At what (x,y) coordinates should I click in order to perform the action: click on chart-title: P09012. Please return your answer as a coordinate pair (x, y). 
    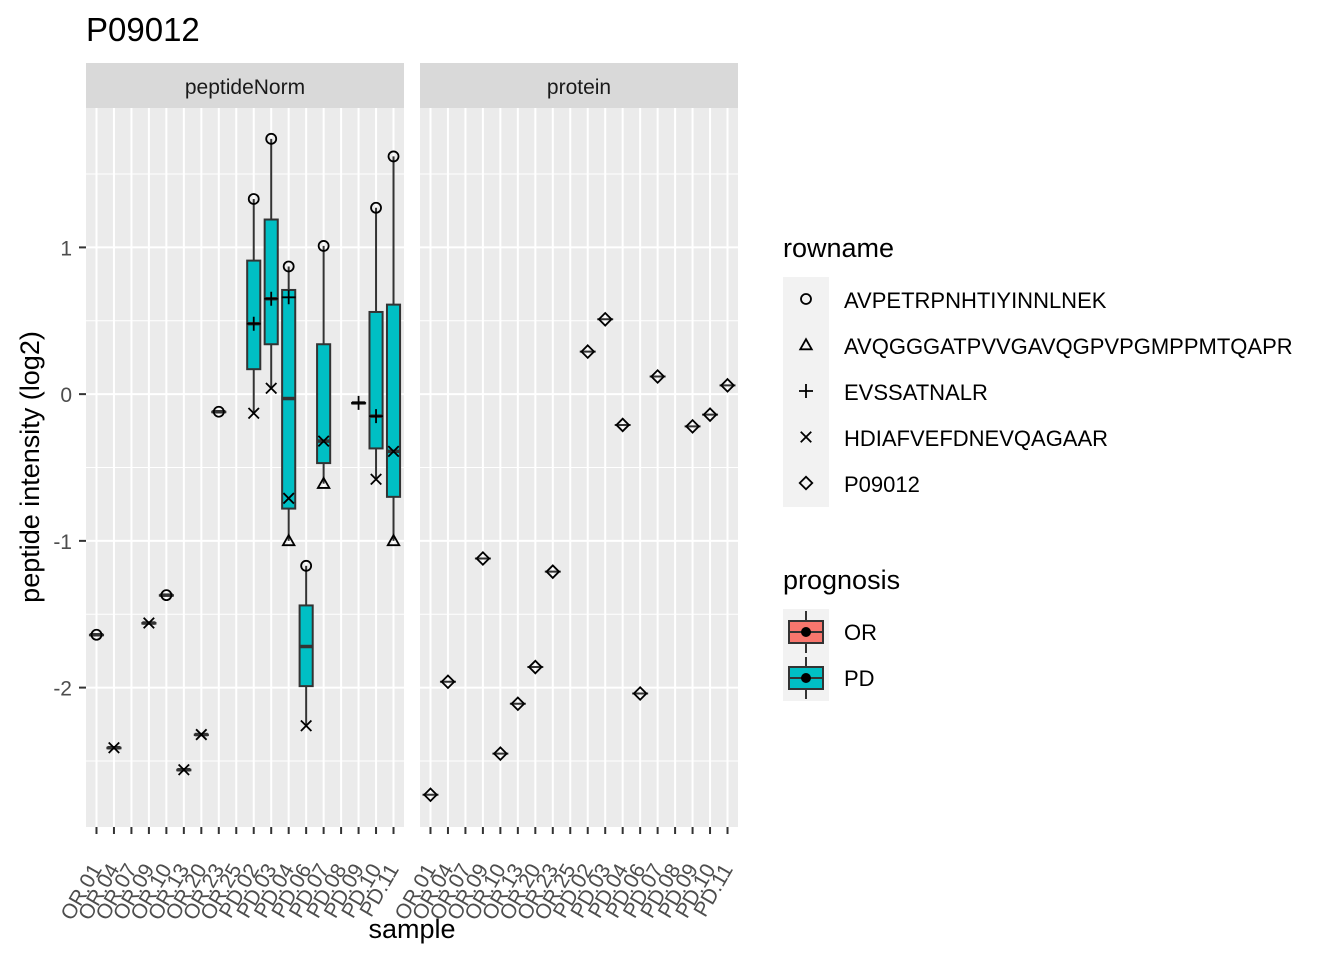
    Looking at the image, I should click on (143, 29).